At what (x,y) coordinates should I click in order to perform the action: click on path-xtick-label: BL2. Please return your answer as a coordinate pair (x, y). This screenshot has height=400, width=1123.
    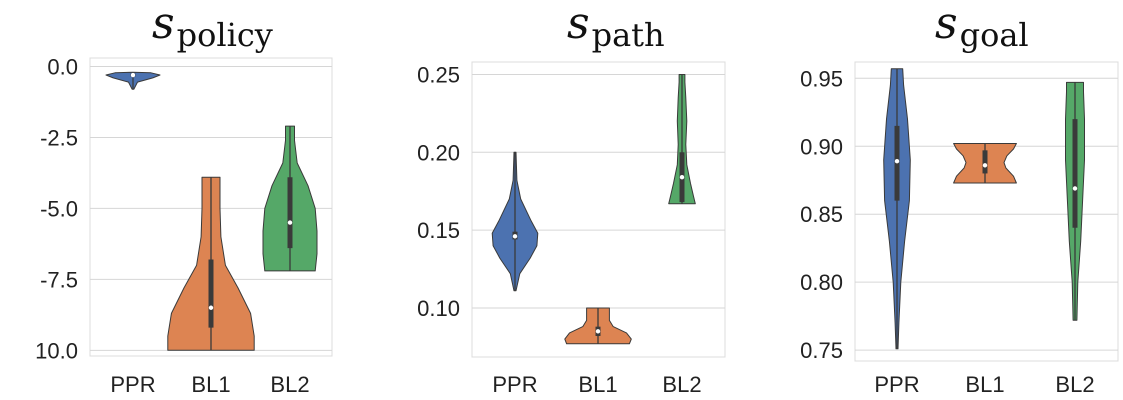
    Looking at the image, I should click on (681, 384).